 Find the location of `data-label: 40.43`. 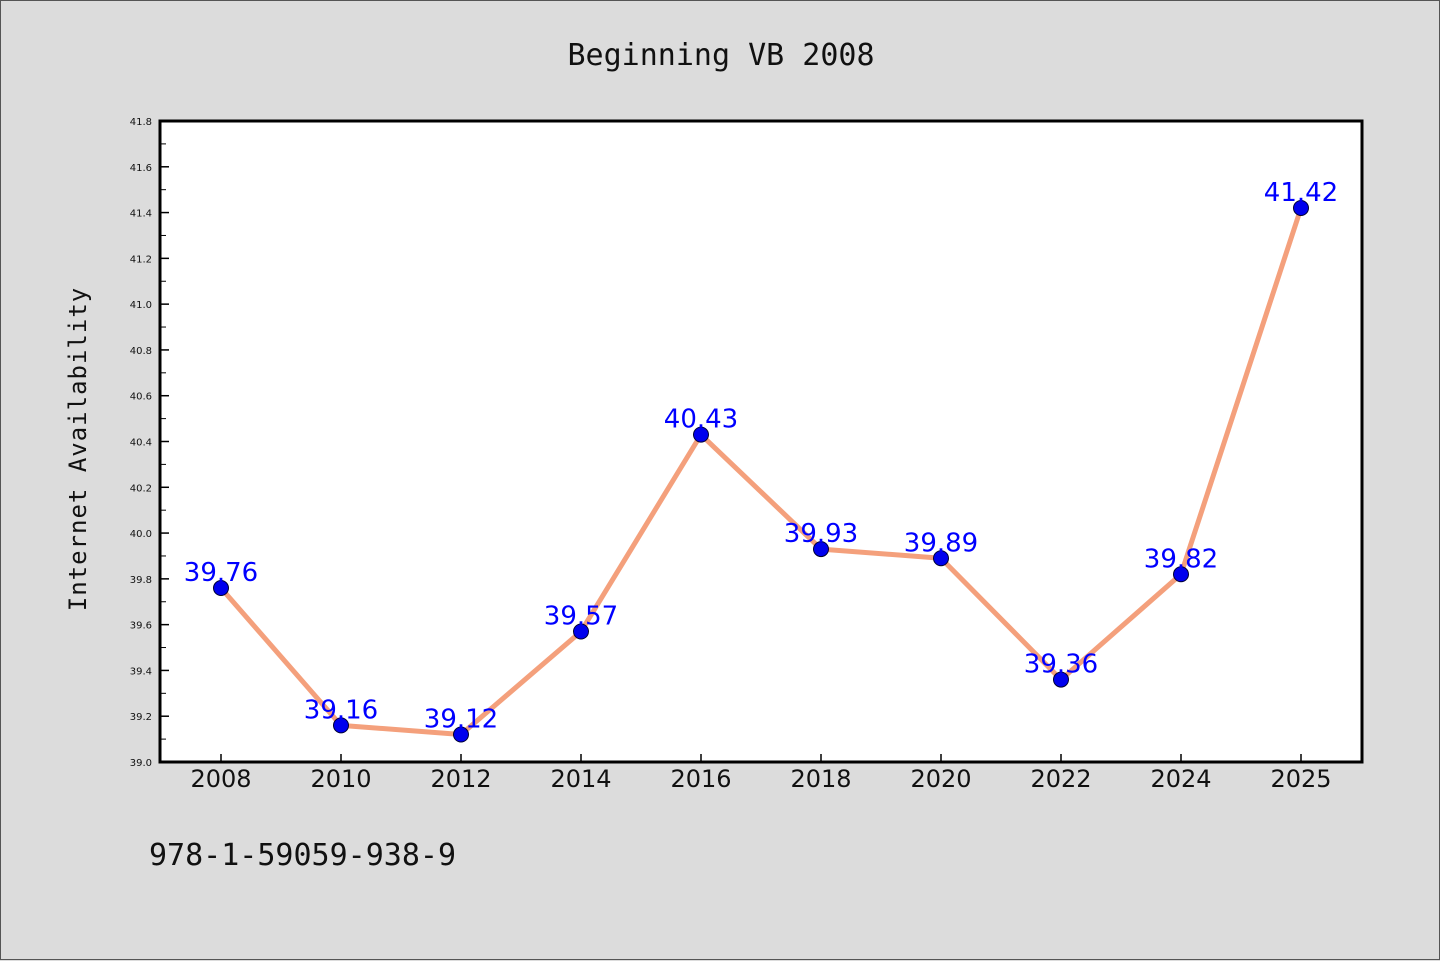

data-label: 40.43 is located at coordinates (701, 420).